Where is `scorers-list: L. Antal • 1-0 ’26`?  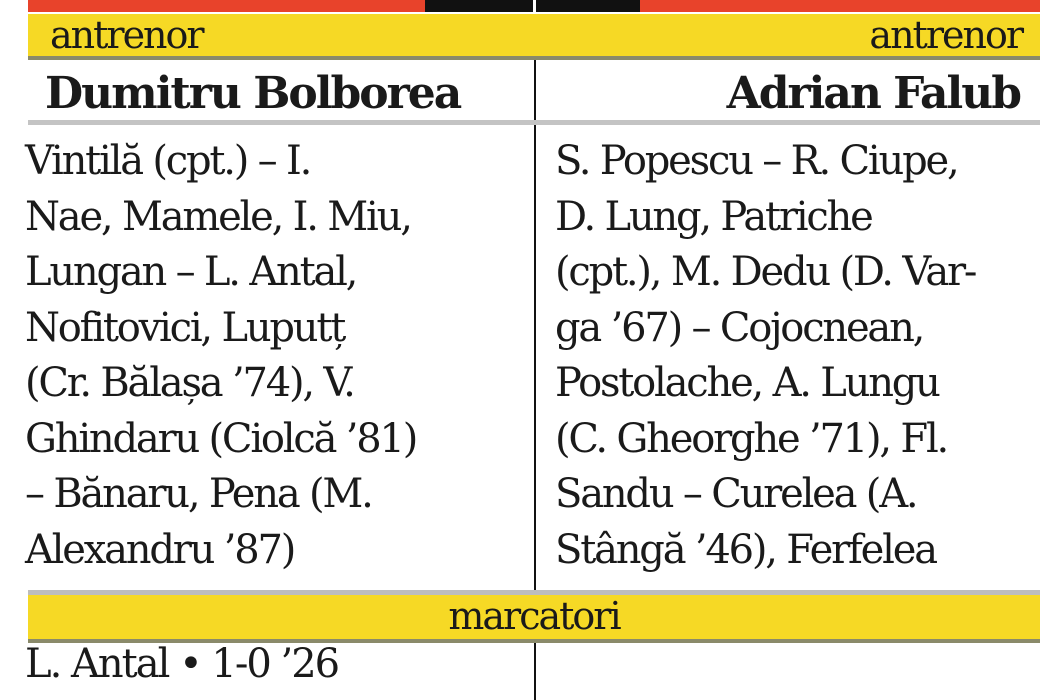
scorers-list: L. Antal • 1-0 ’26 is located at coordinates (182, 664).